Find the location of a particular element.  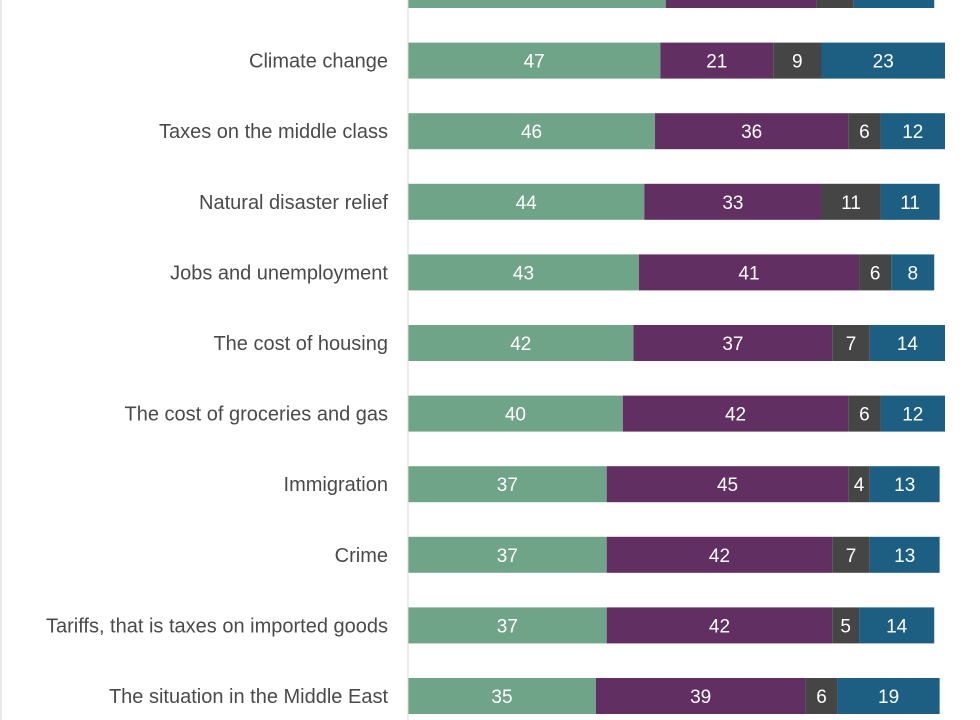

data-label: 9 is located at coordinates (797, 62).